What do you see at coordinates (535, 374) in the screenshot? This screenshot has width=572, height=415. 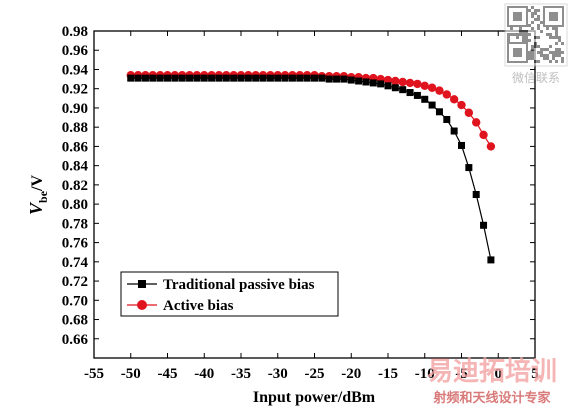 I see `x-tick-label: 5` at bounding box center [535, 374].